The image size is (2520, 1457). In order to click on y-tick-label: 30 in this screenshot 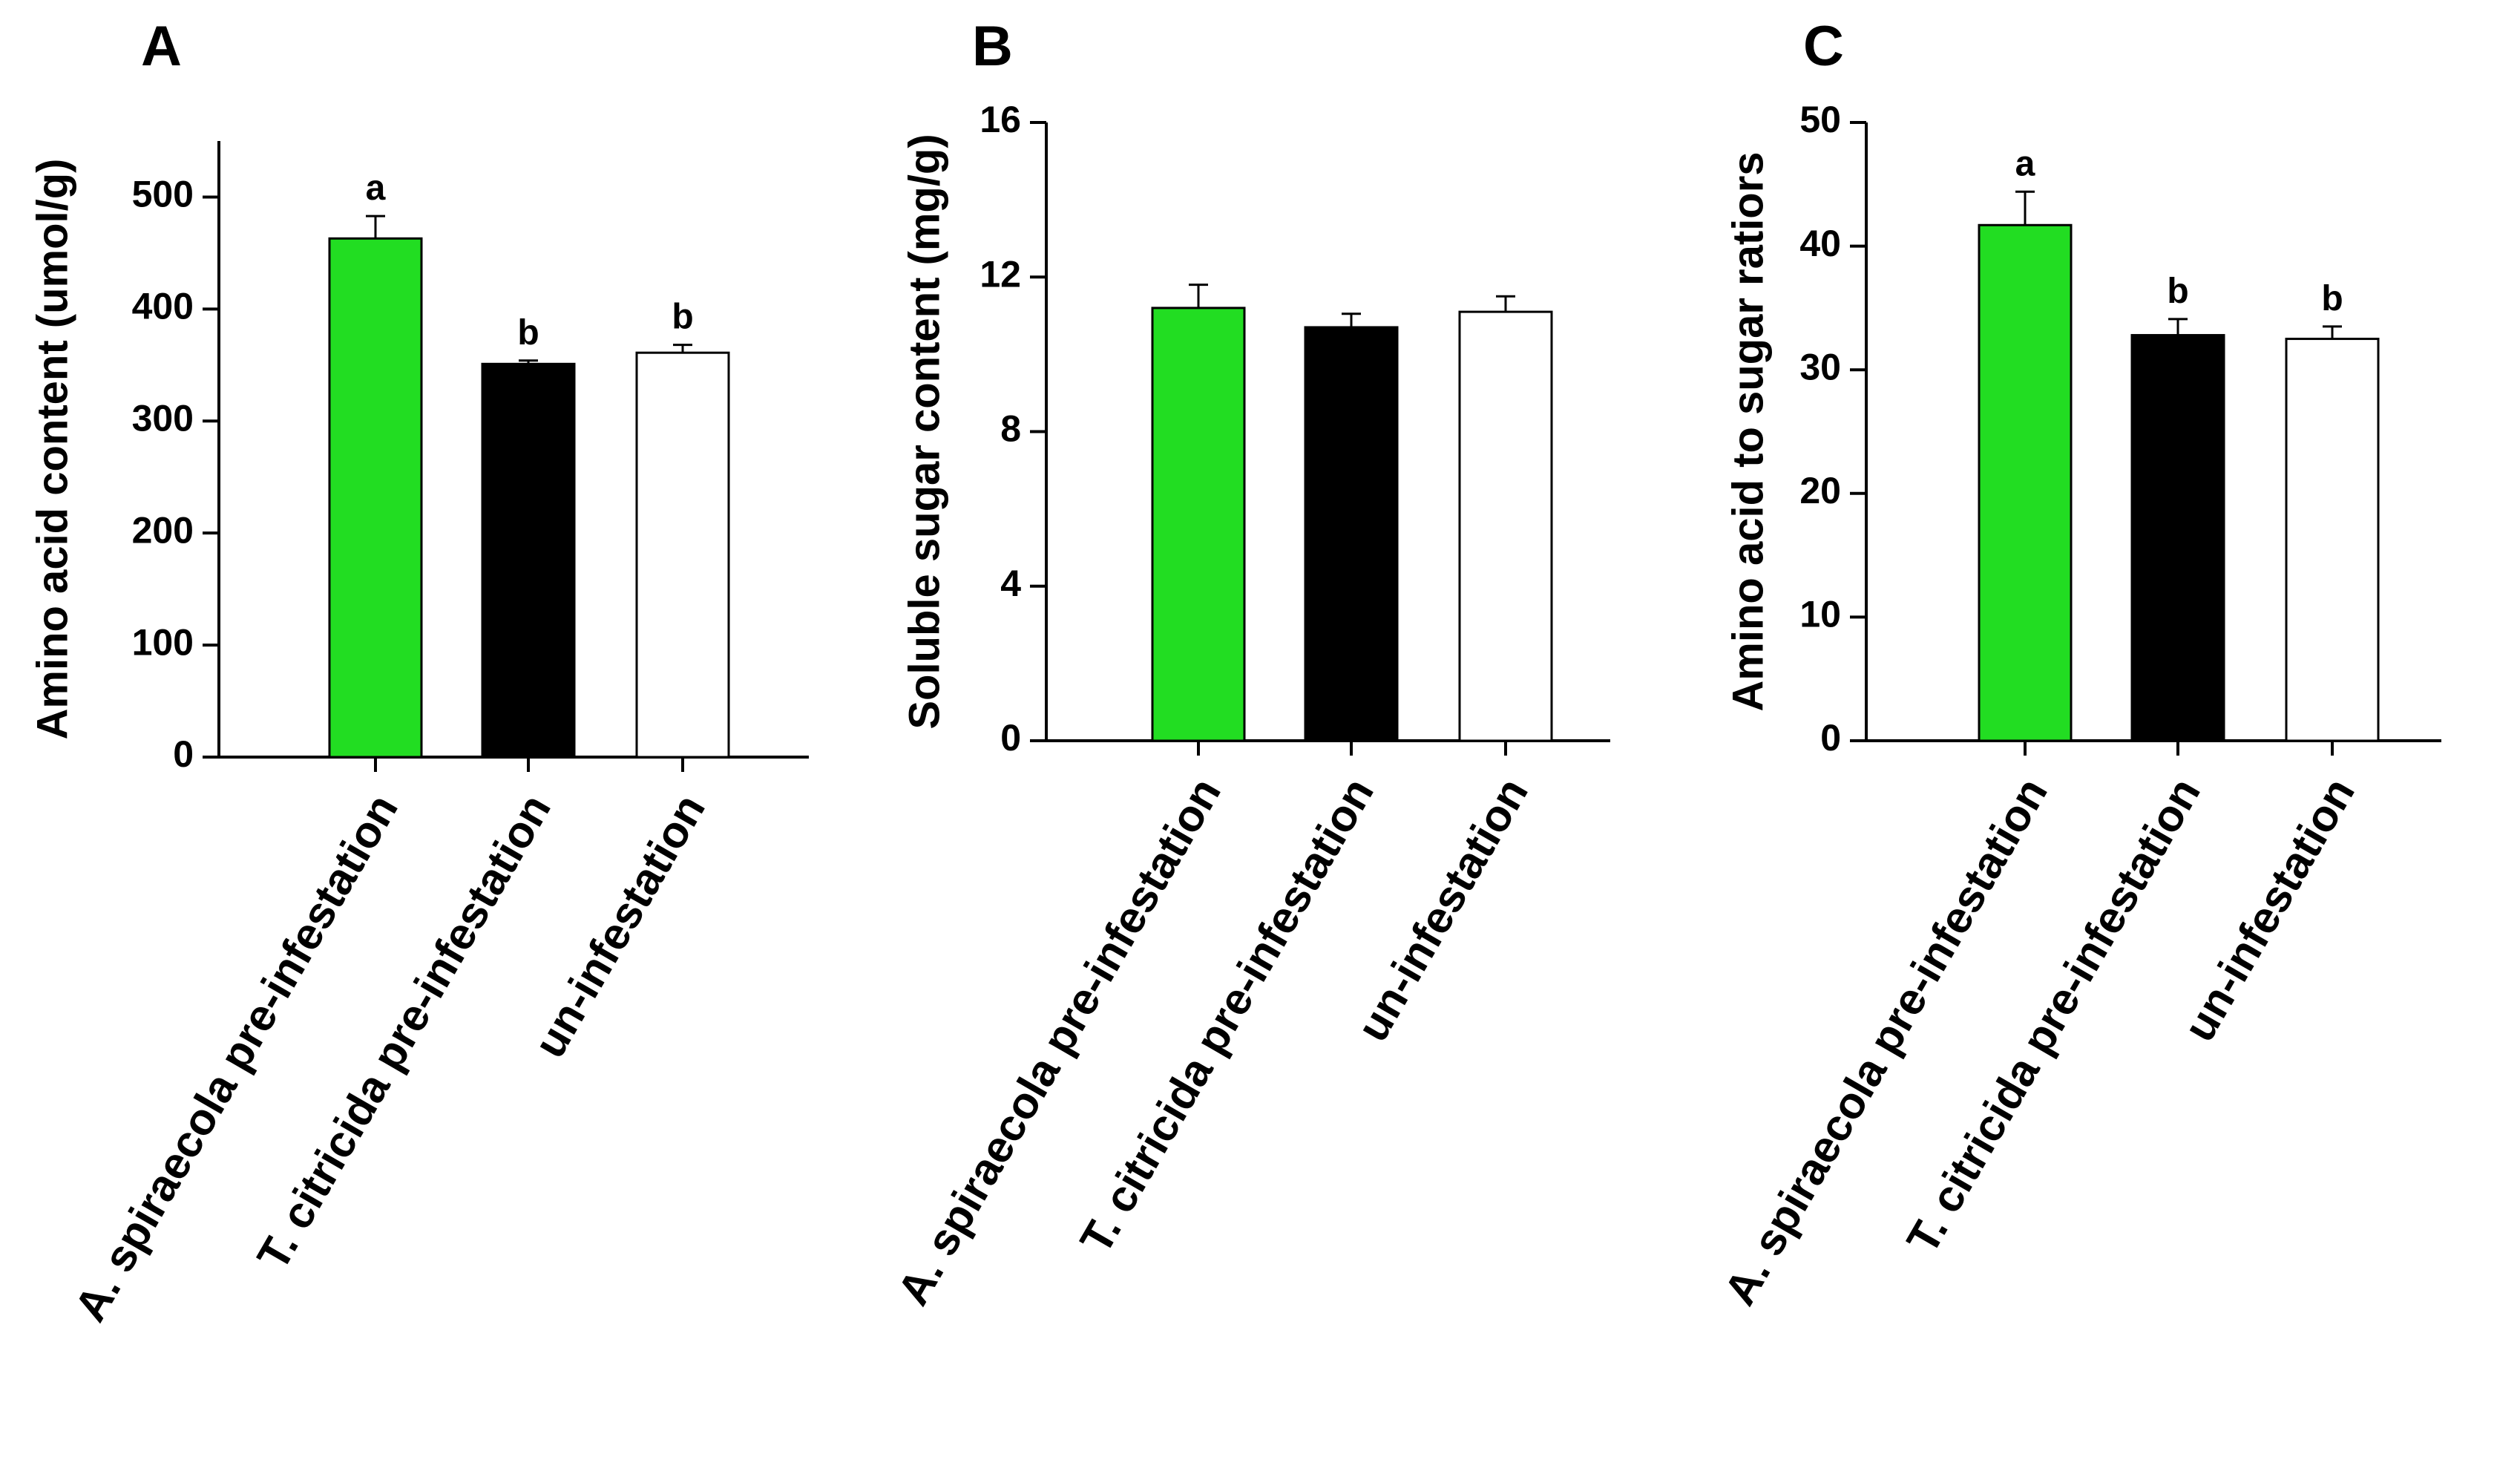, I will do `click(1820, 367)`.